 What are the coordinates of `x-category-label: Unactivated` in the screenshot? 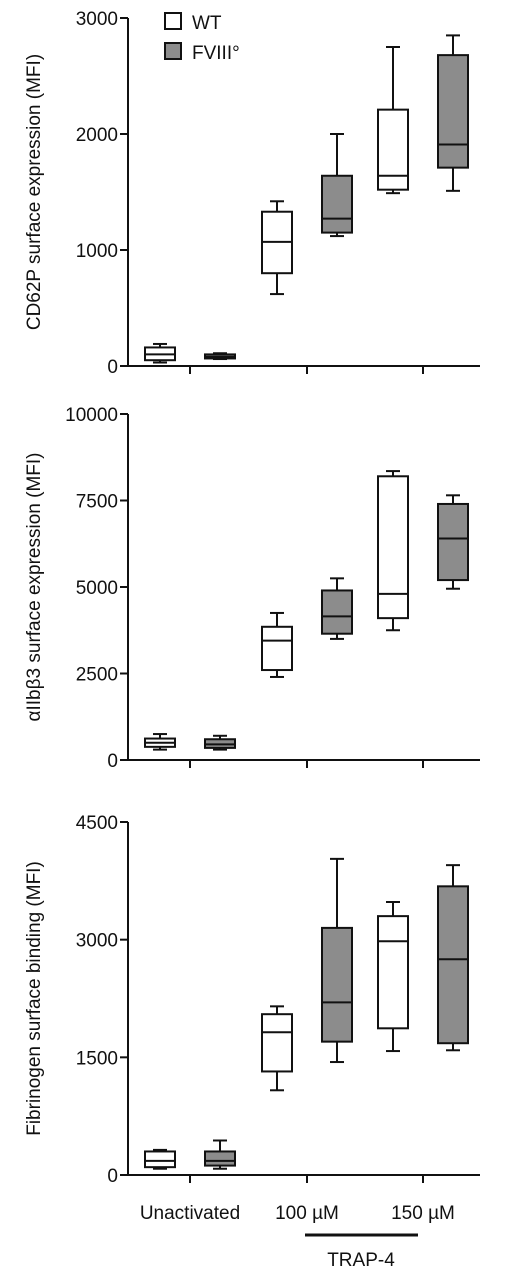 It's located at (190, 1213).